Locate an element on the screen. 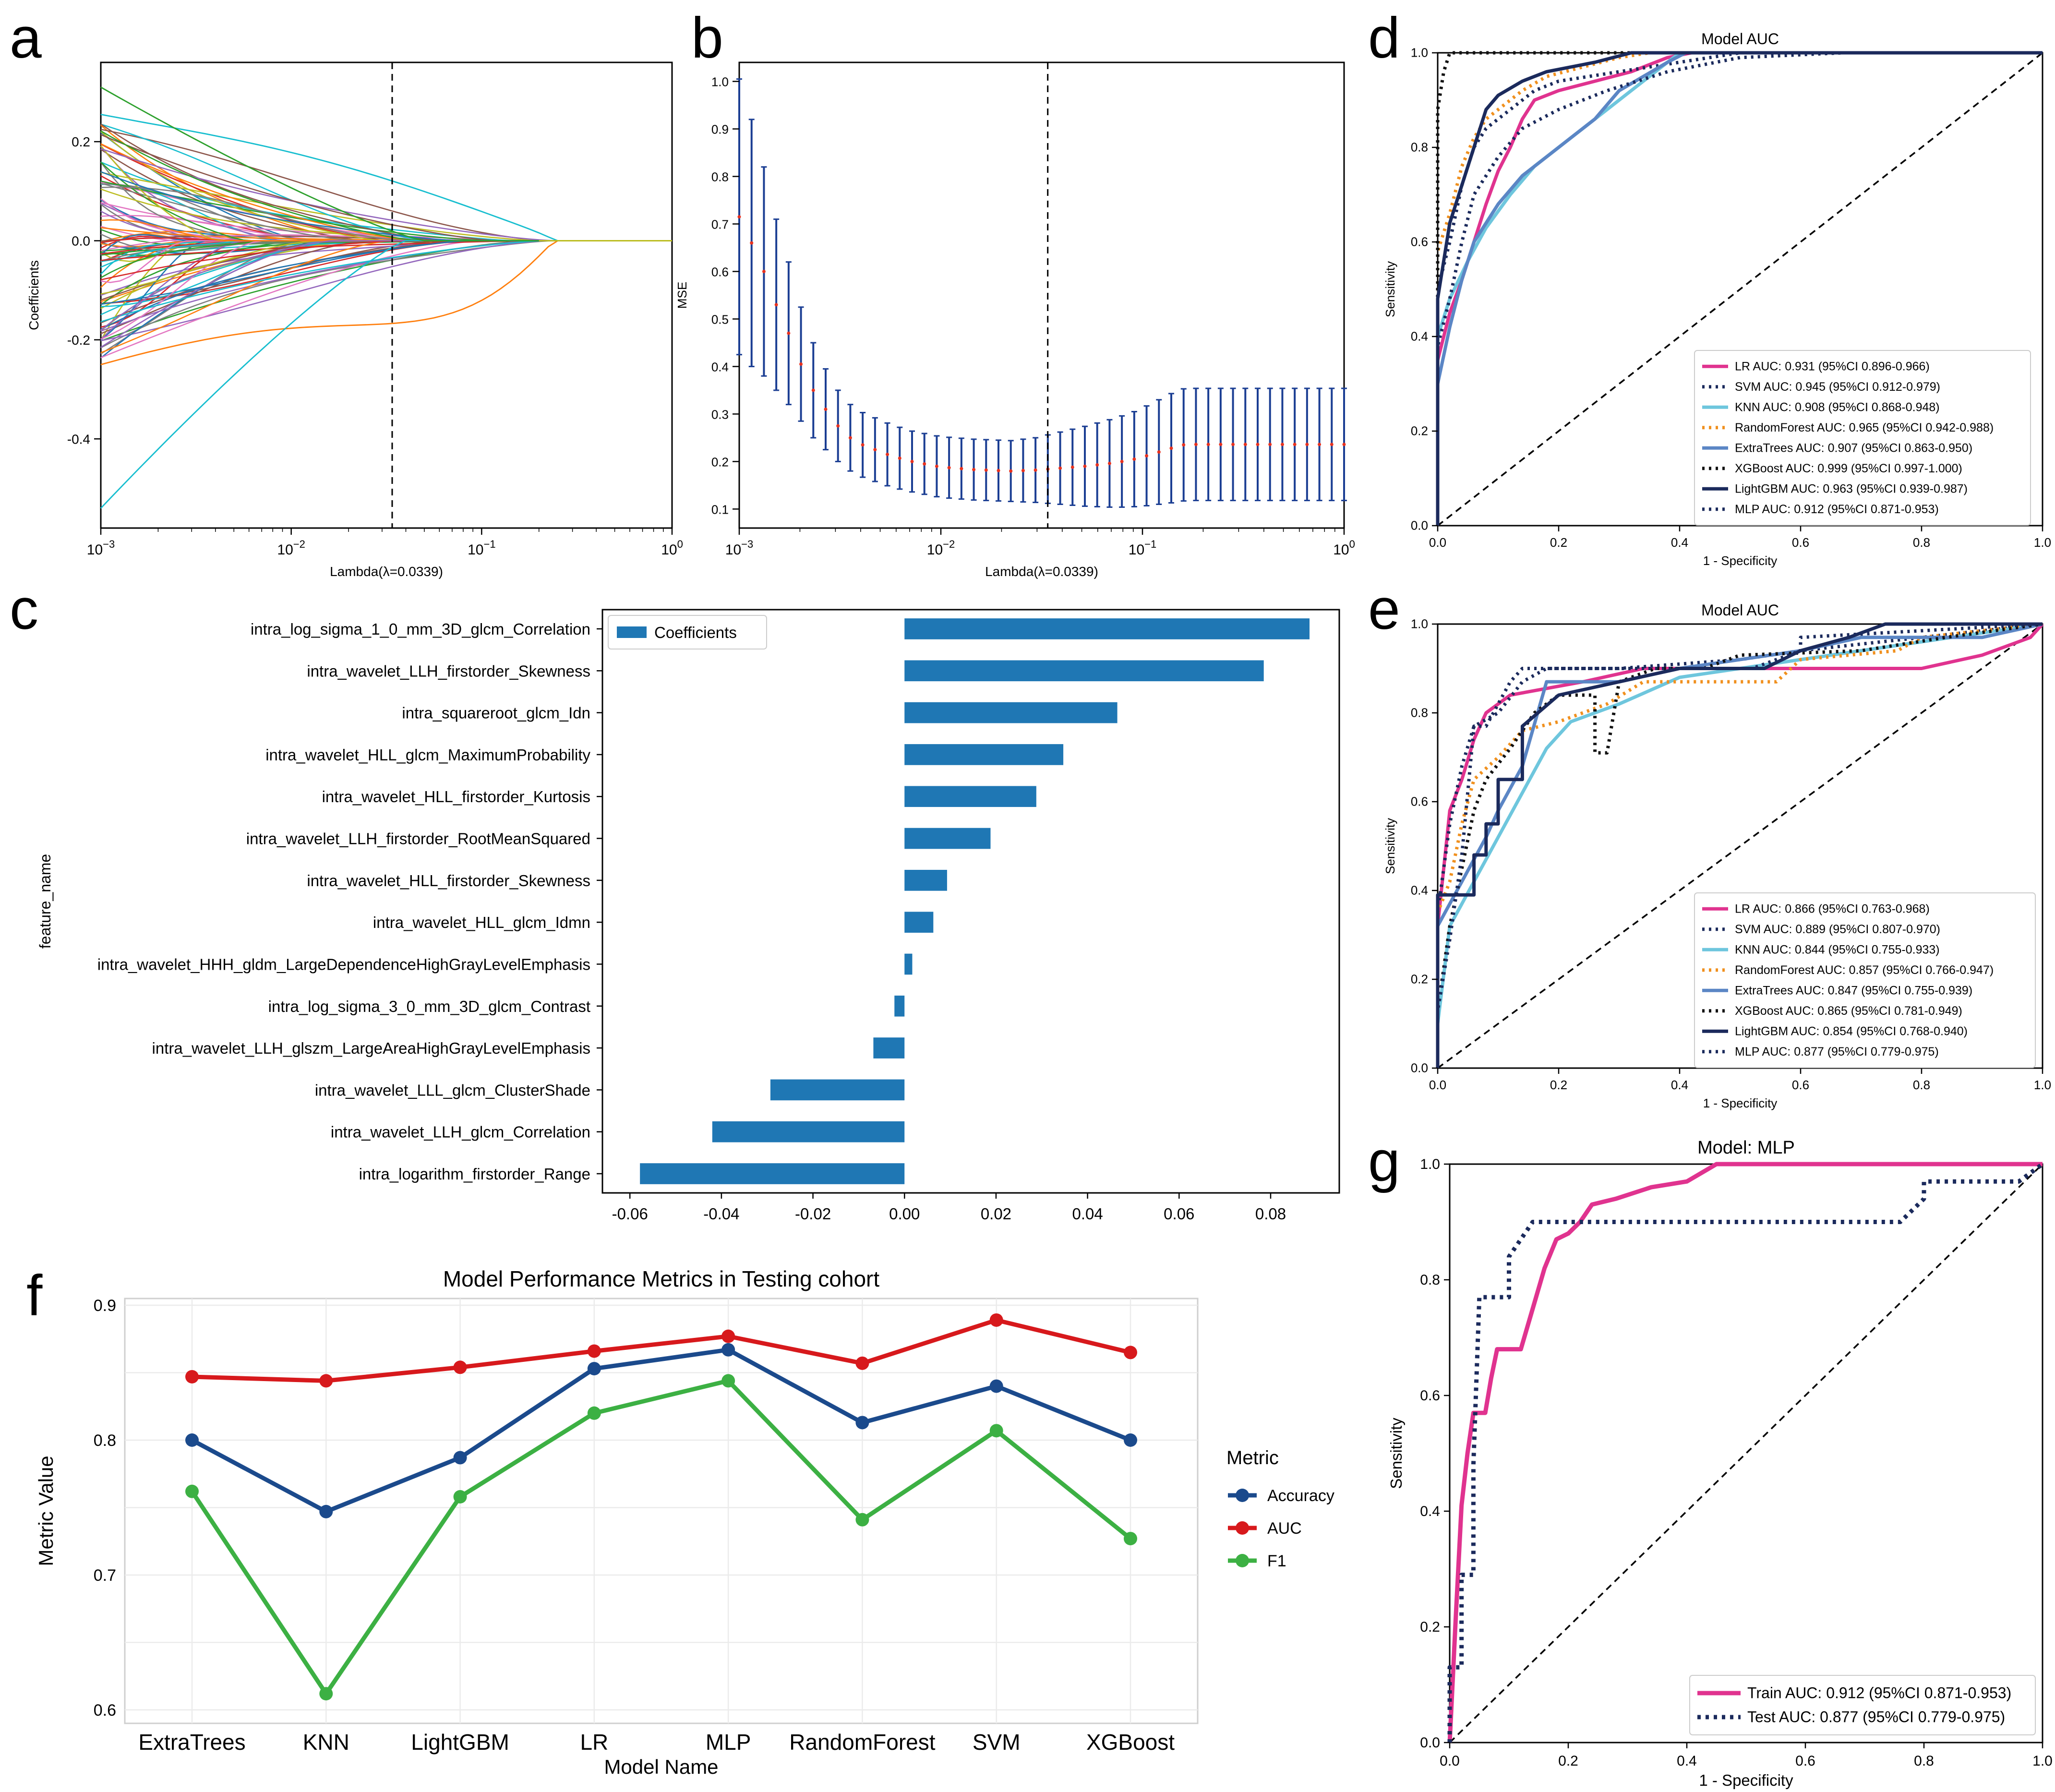 This screenshot has width=2055, height=1792. cyan-low-path is located at coordinates (386, 375).